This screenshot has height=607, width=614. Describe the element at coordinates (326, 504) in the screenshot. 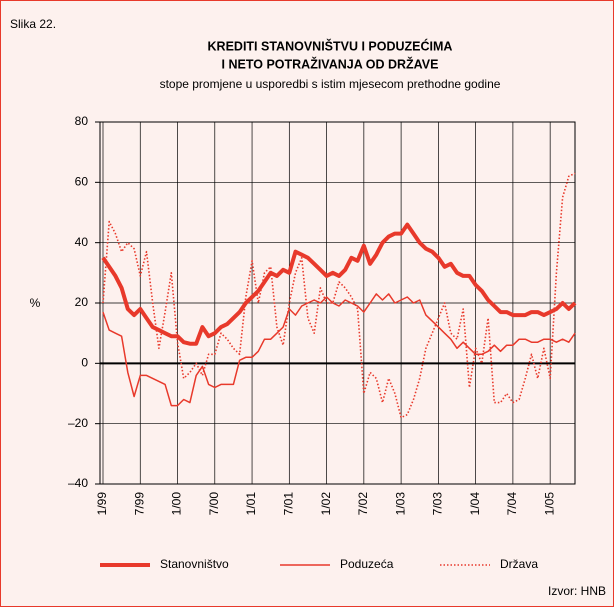

I see `x-tick-label: 1/02` at that location.